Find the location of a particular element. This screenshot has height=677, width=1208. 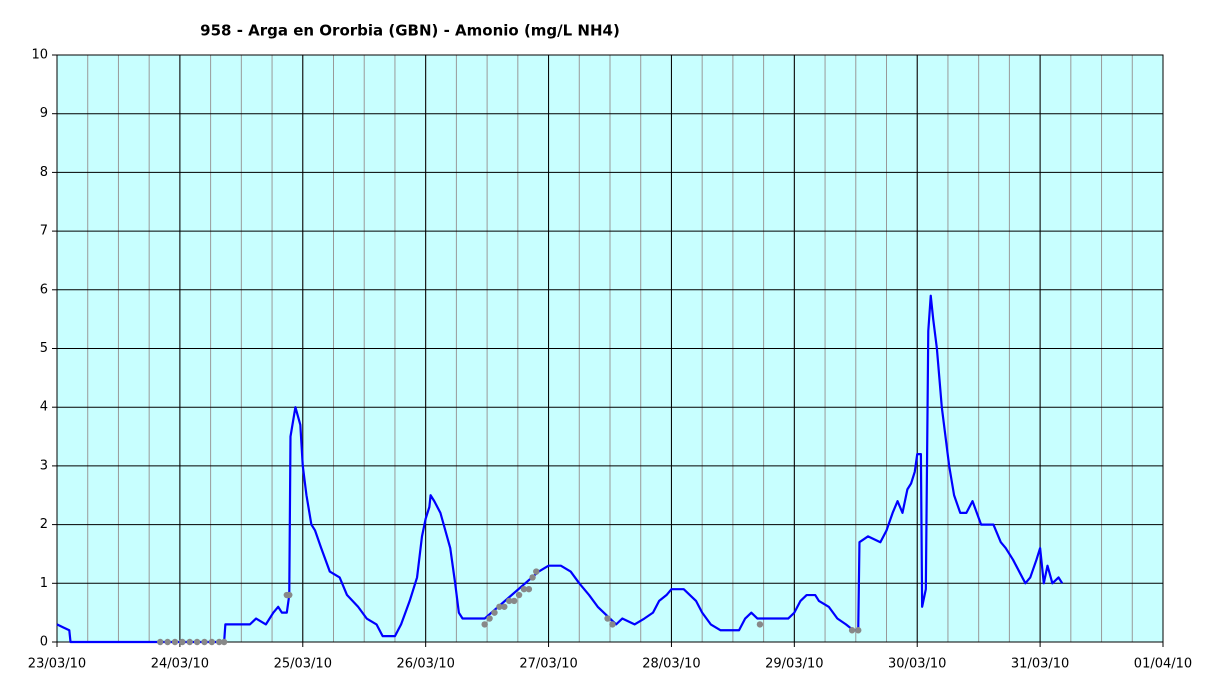

y-tick-label: 8 is located at coordinates (44, 172).